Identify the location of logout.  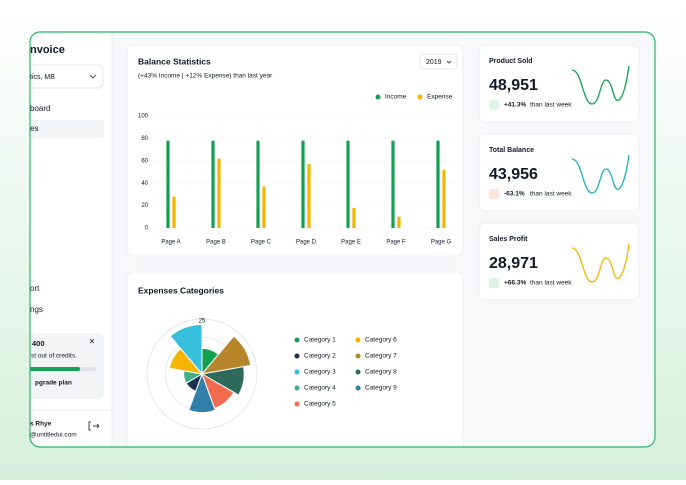
(94, 426).